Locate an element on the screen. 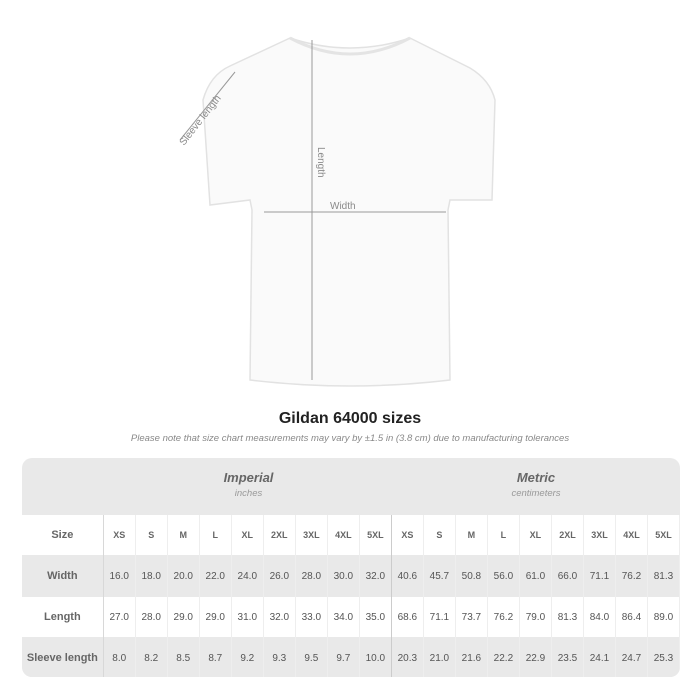 The height and width of the screenshot is (700, 700). table-cell: 18.0 is located at coordinates (152, 576).